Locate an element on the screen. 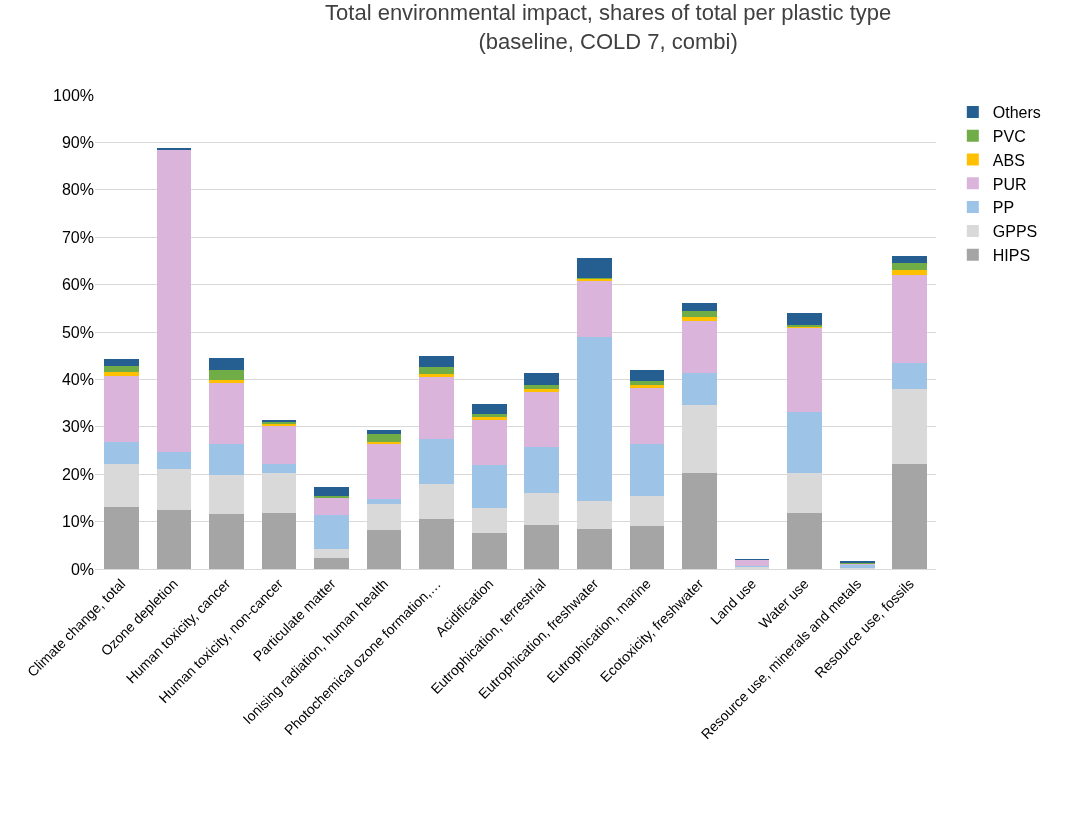 The width and height of the screenshot is (1086, 819). y-tick-label: 100% is located at coordinates (73, 95).